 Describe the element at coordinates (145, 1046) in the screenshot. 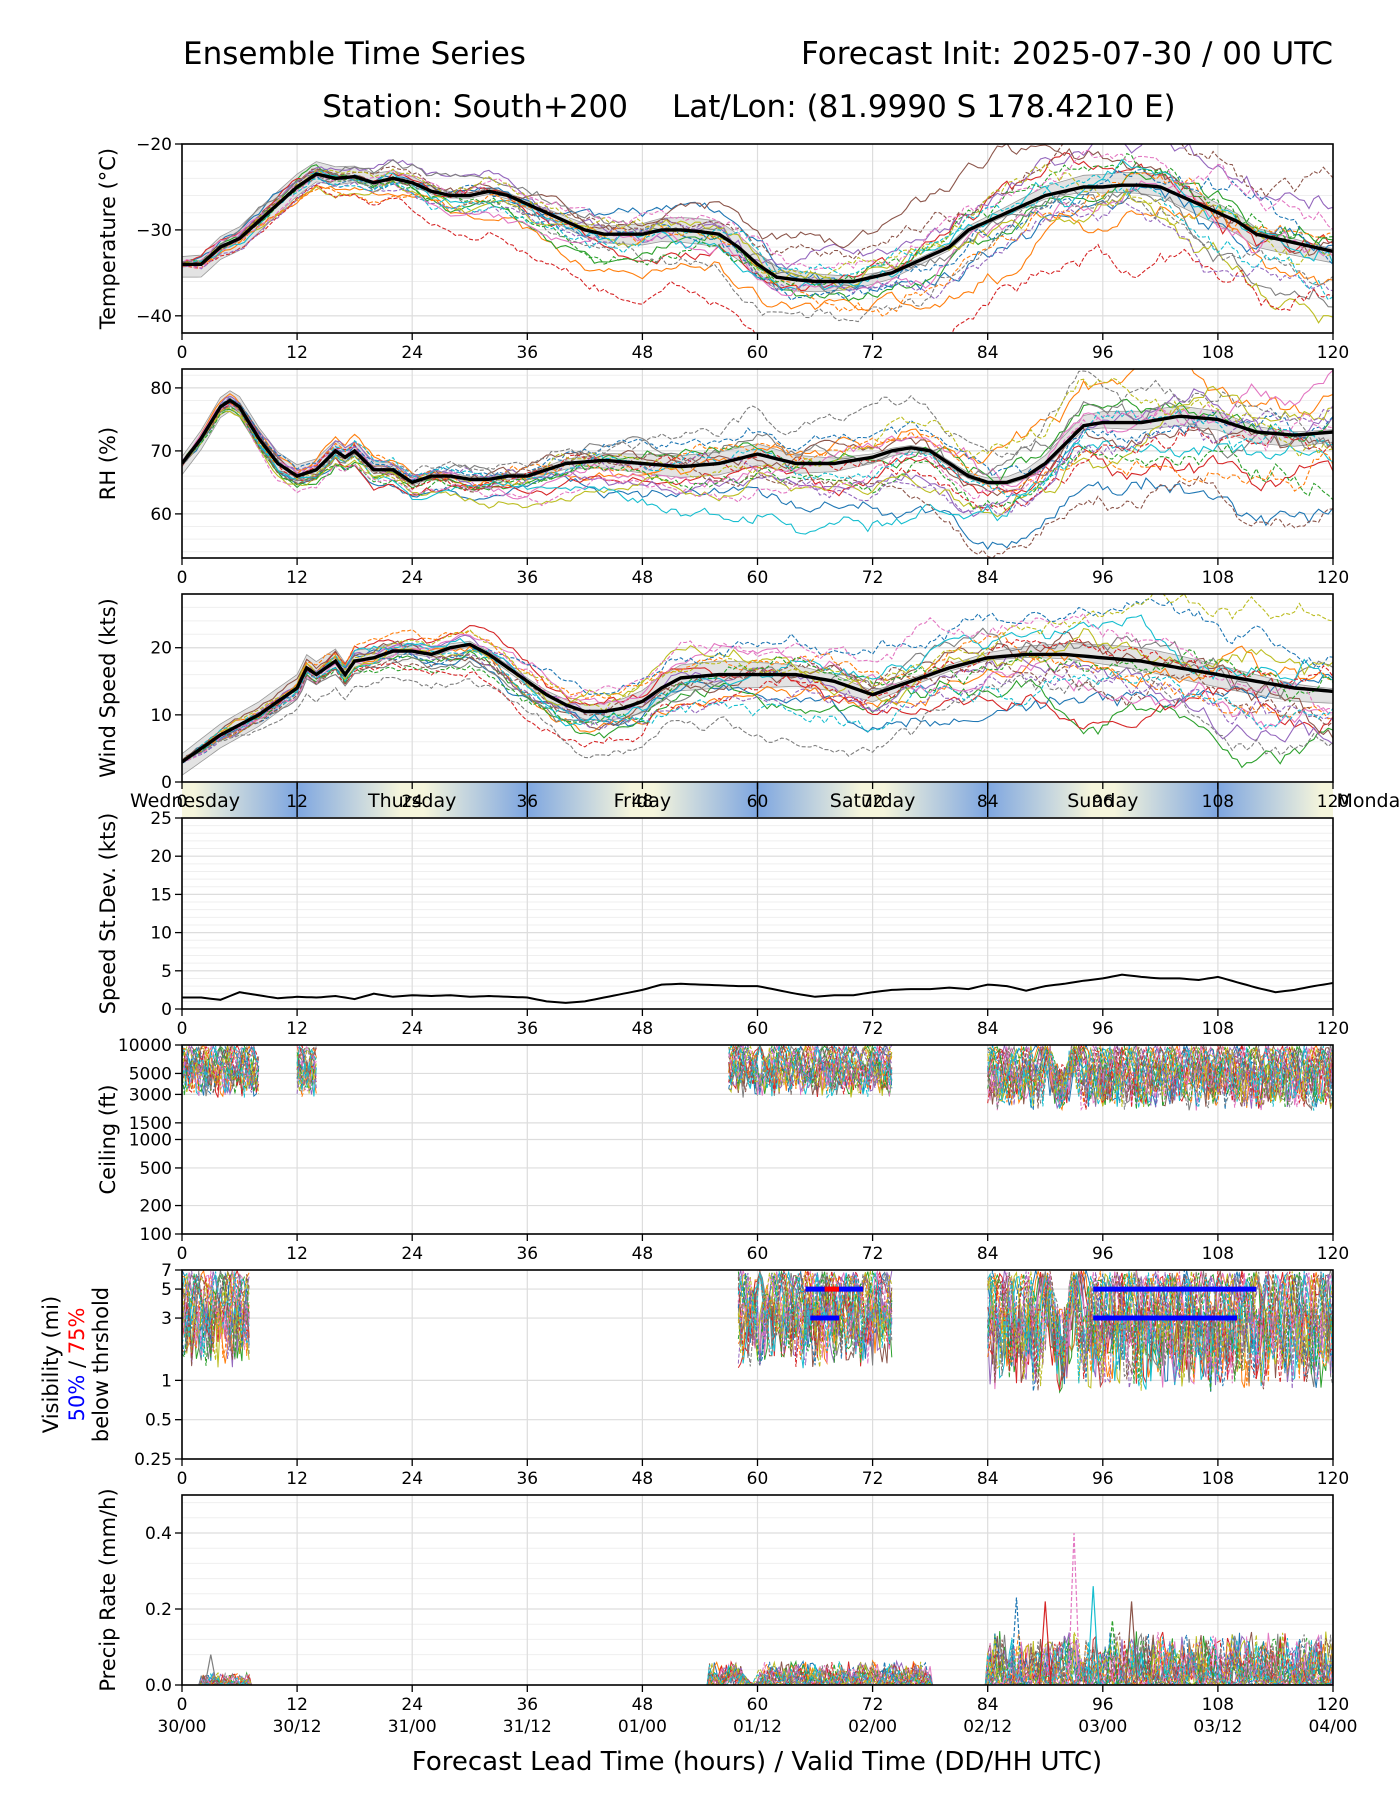

I see `y-tick-label: 10000` at that location.